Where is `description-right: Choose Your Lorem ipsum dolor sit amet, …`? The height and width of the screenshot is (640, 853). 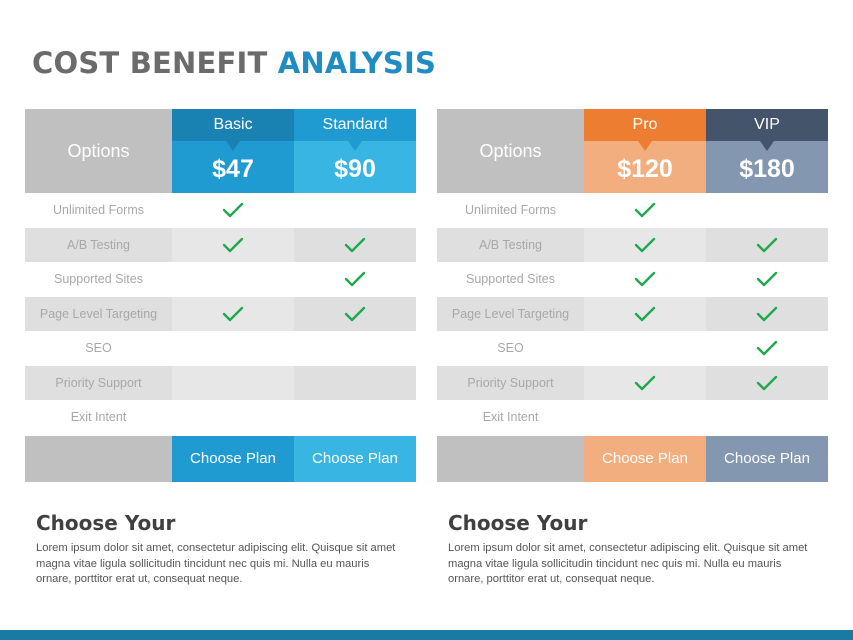 description-right: Choose Your Lorem ipsum dolor sit amet, … is located at coordinates (633, 549).